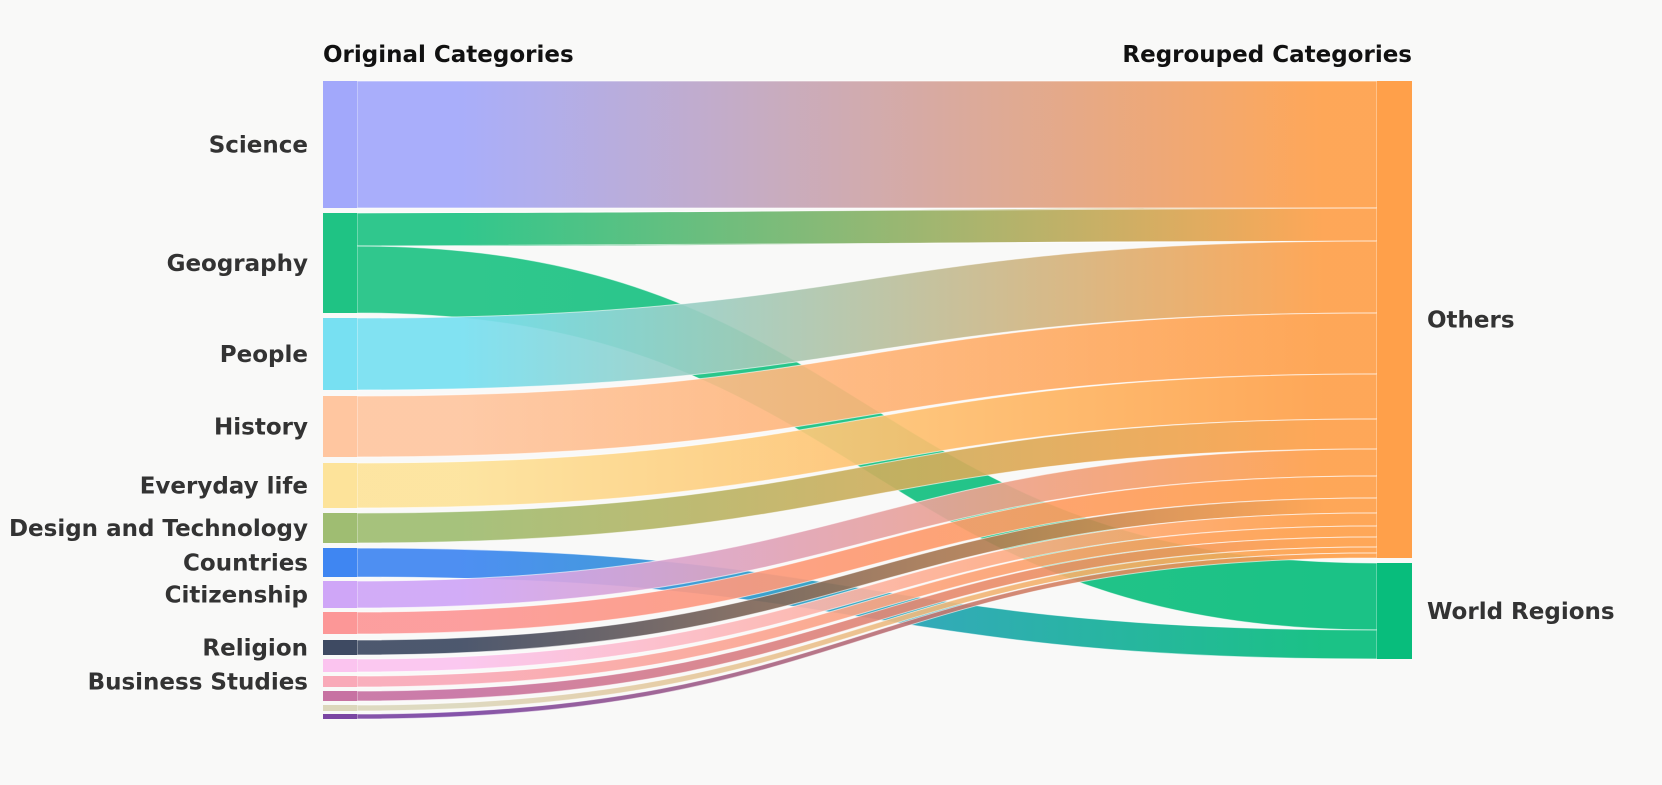  Describe the element at coordinates (448, 55) in the screenshot. I see `left-header: Original Categories` at that location.